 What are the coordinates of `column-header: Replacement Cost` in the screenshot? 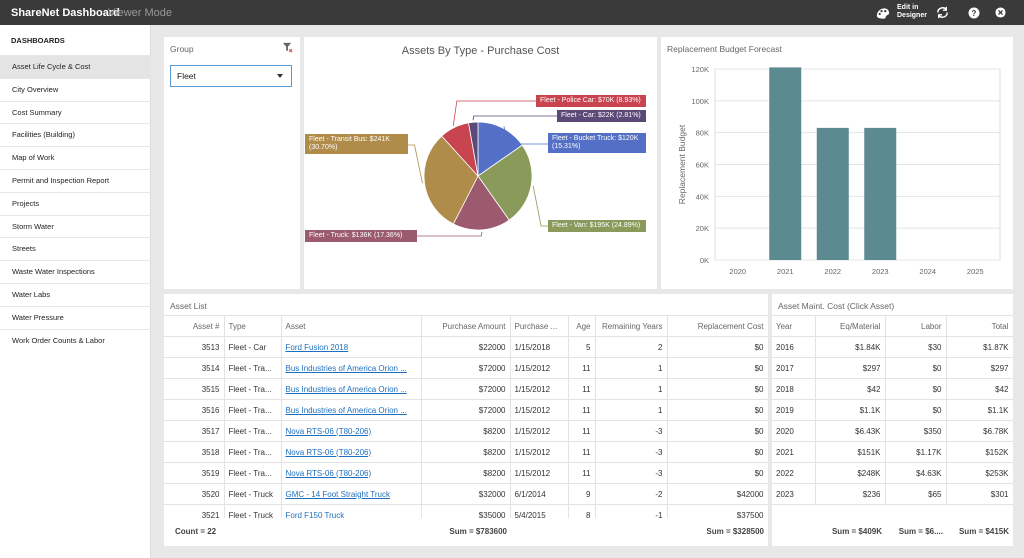 It's located at (717, 326).